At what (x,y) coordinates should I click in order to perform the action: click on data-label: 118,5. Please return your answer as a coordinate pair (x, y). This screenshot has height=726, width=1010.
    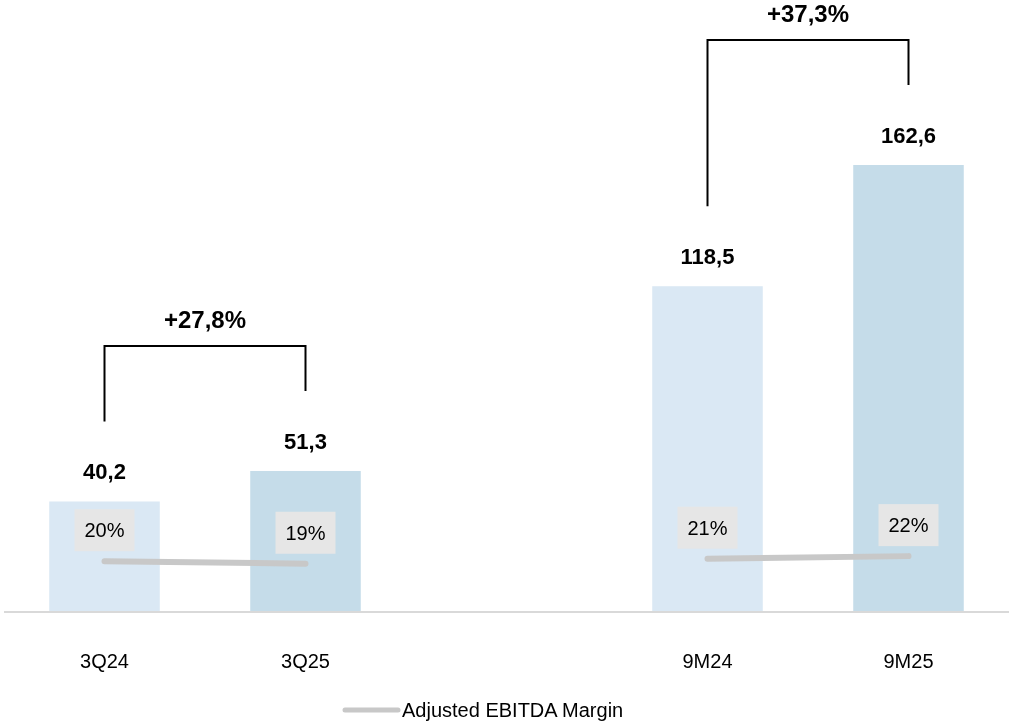
    Looking at the image, I should click on (707, 257).